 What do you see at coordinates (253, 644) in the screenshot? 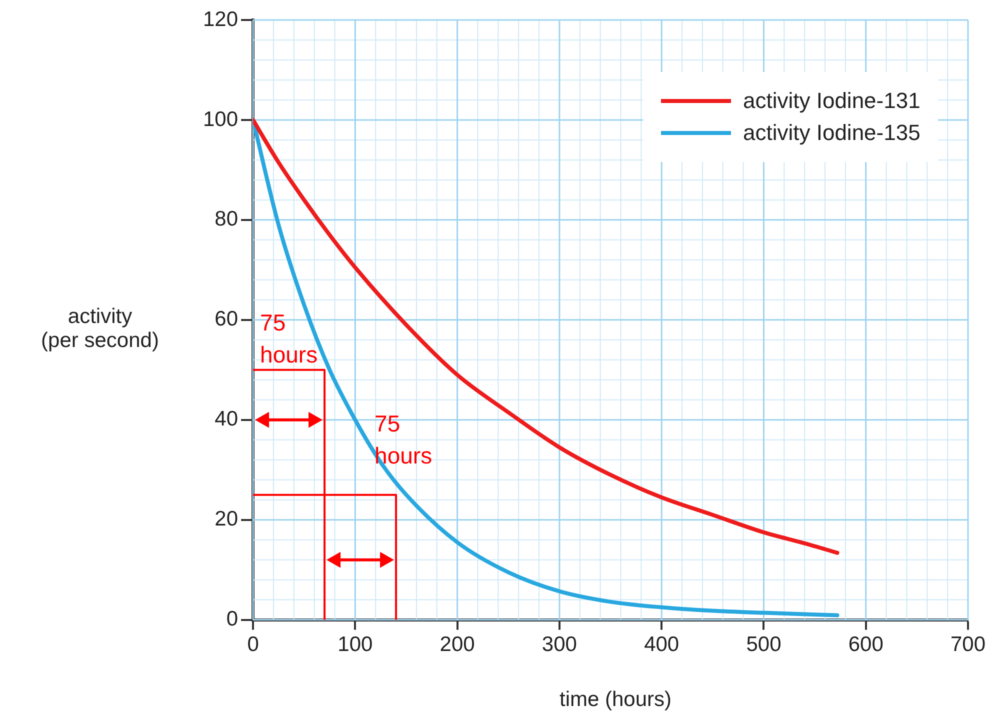
I see `x-tick-label: 0` at bounding box center [253, 644].